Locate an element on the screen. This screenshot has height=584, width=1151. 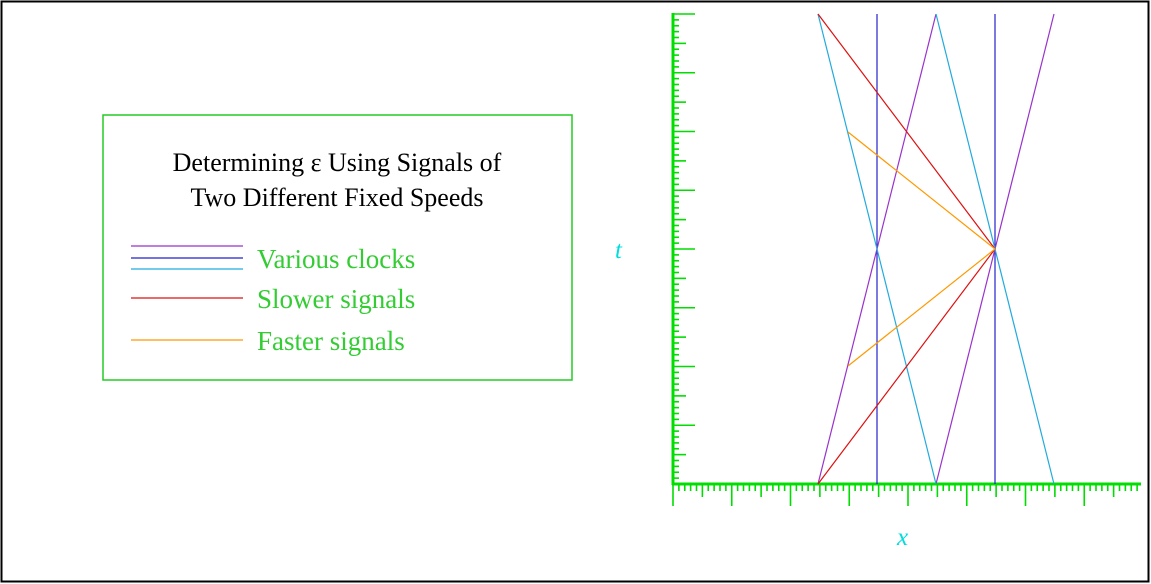
faster-signal-outgoing is located at coordinates (921, 307).